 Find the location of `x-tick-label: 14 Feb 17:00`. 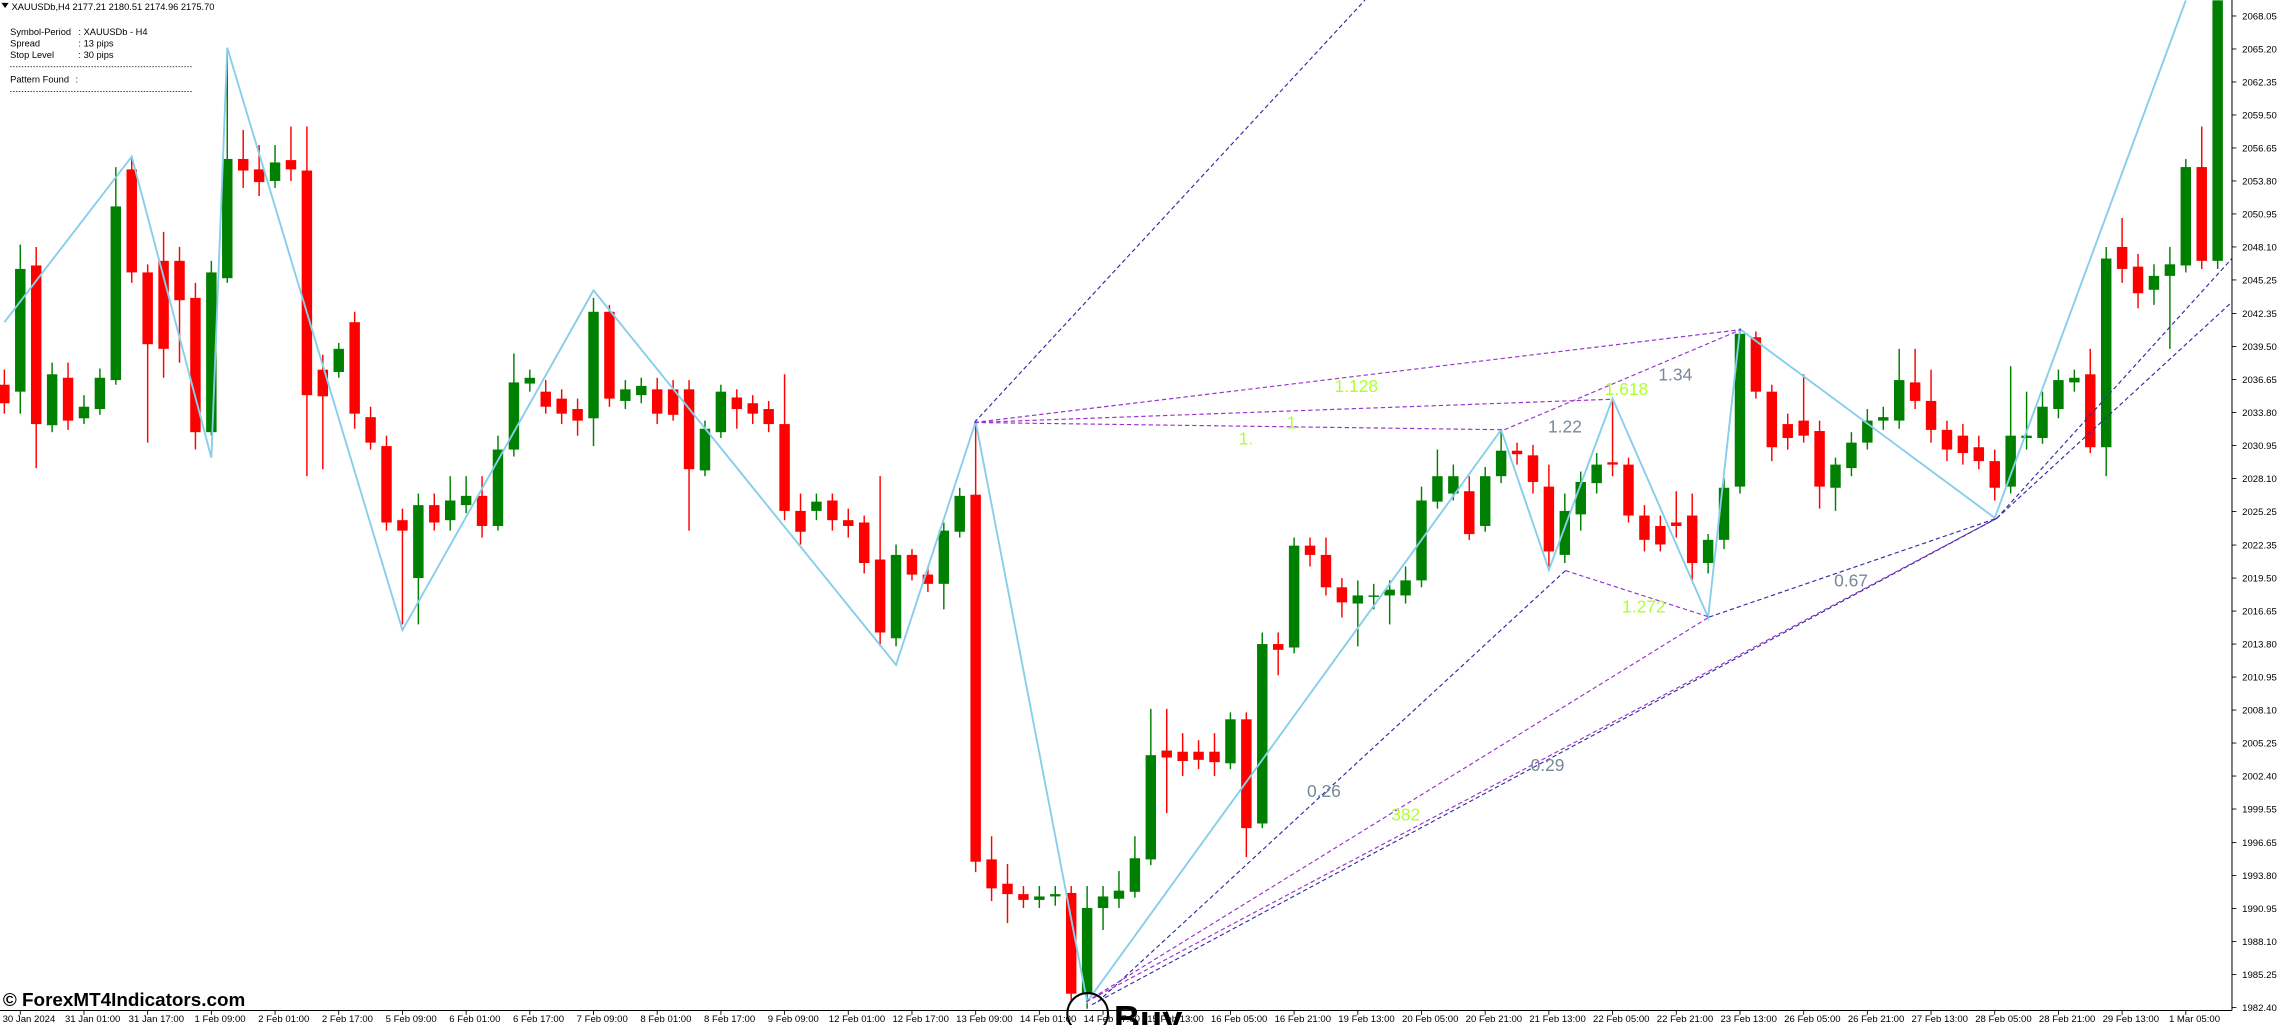

x-tick-label: 14 Feb 17:00 is located at coordinates (1112, 1019).